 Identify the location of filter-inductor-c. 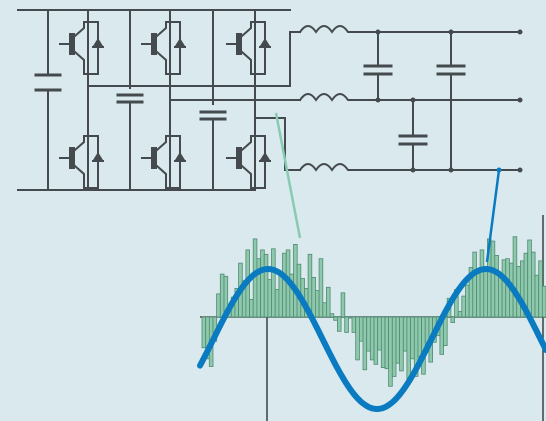
(409, 167).